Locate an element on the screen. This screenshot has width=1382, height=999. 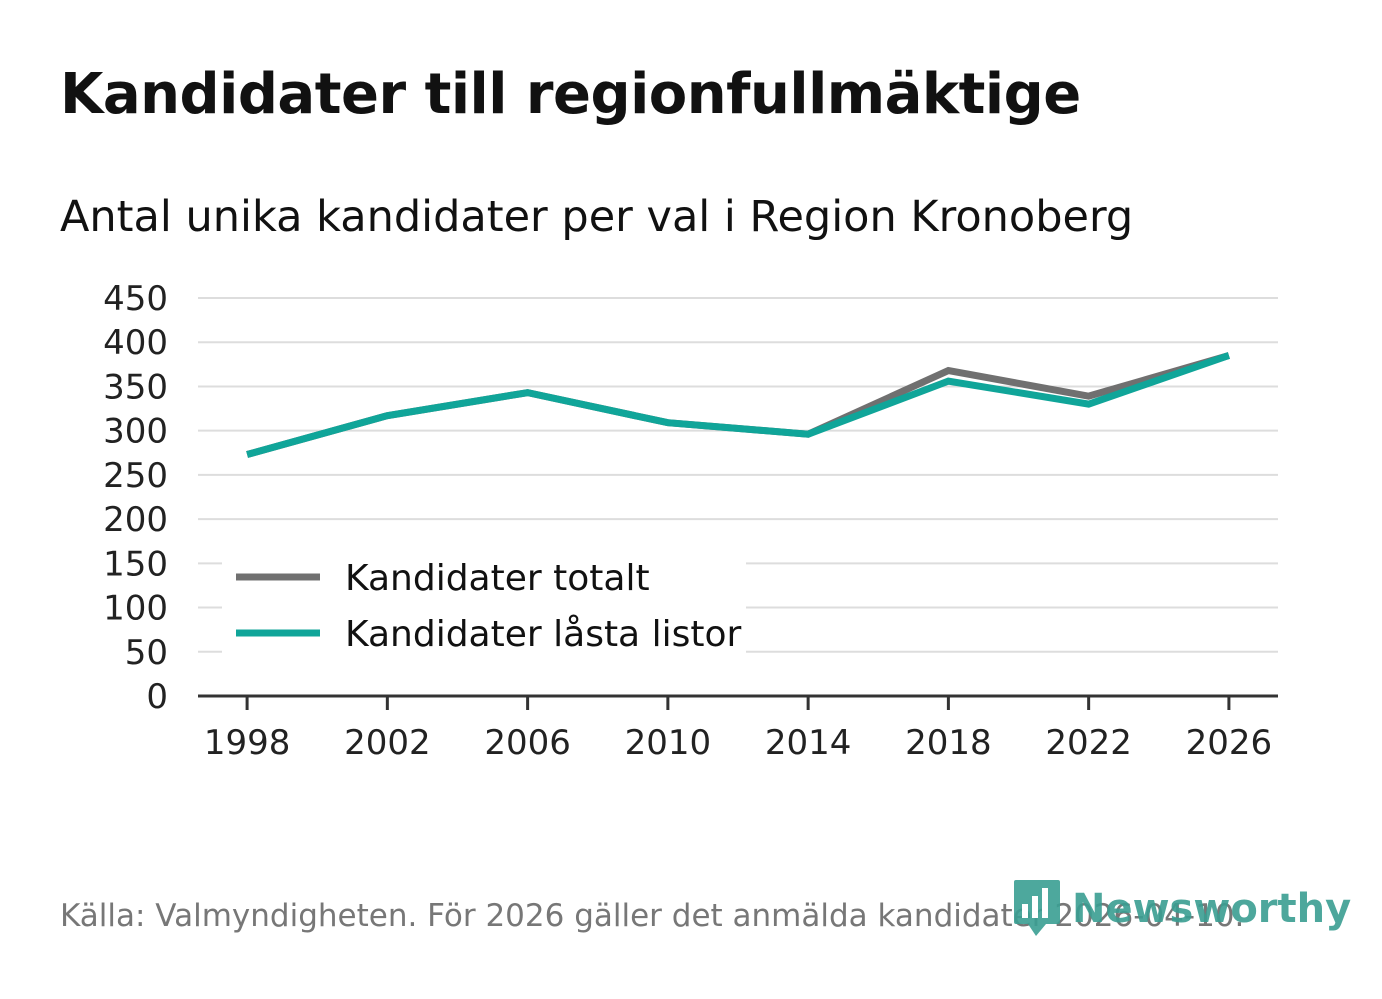
x-tick-label: 2018 is located at coordinates (948, 743).